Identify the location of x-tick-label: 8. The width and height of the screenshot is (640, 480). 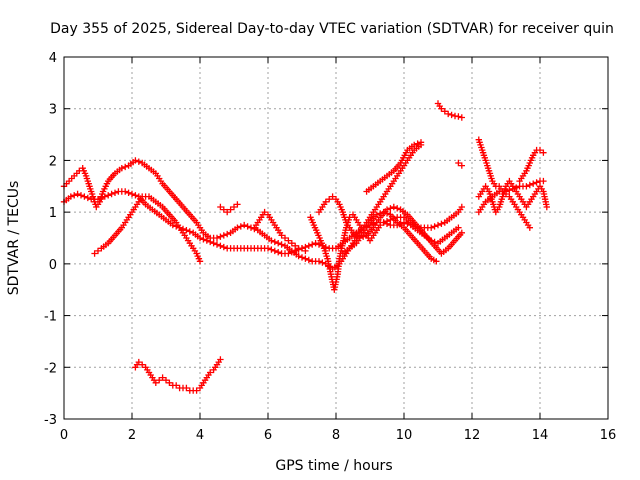
(336, 435).